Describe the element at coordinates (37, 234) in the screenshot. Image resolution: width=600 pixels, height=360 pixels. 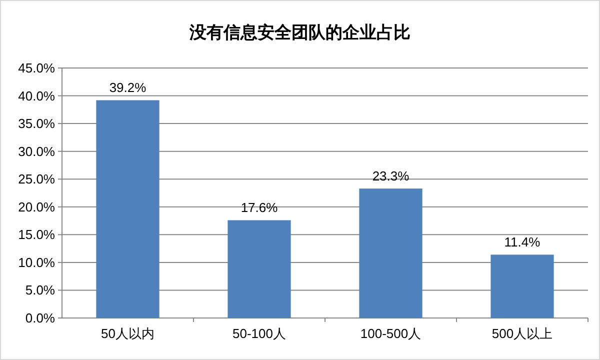
I see `y-tick-label: 15.0%` at that location.